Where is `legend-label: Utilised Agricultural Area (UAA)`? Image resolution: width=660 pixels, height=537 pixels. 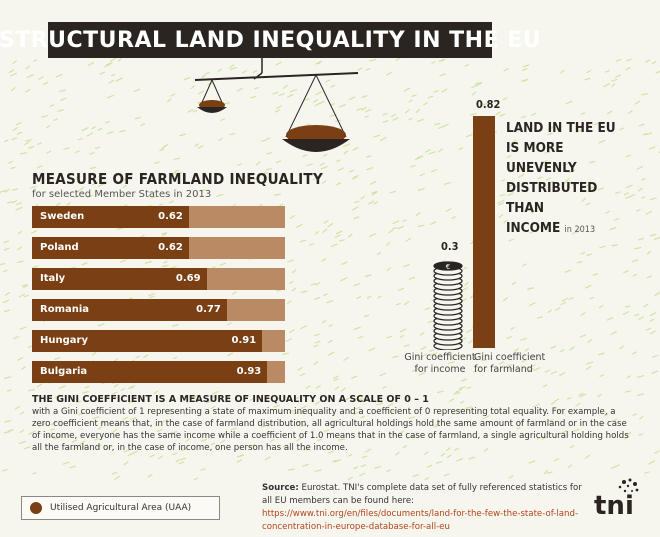 legend-label: Utilised Agricultural Area (UAA) is located at coordinates (121, 508).